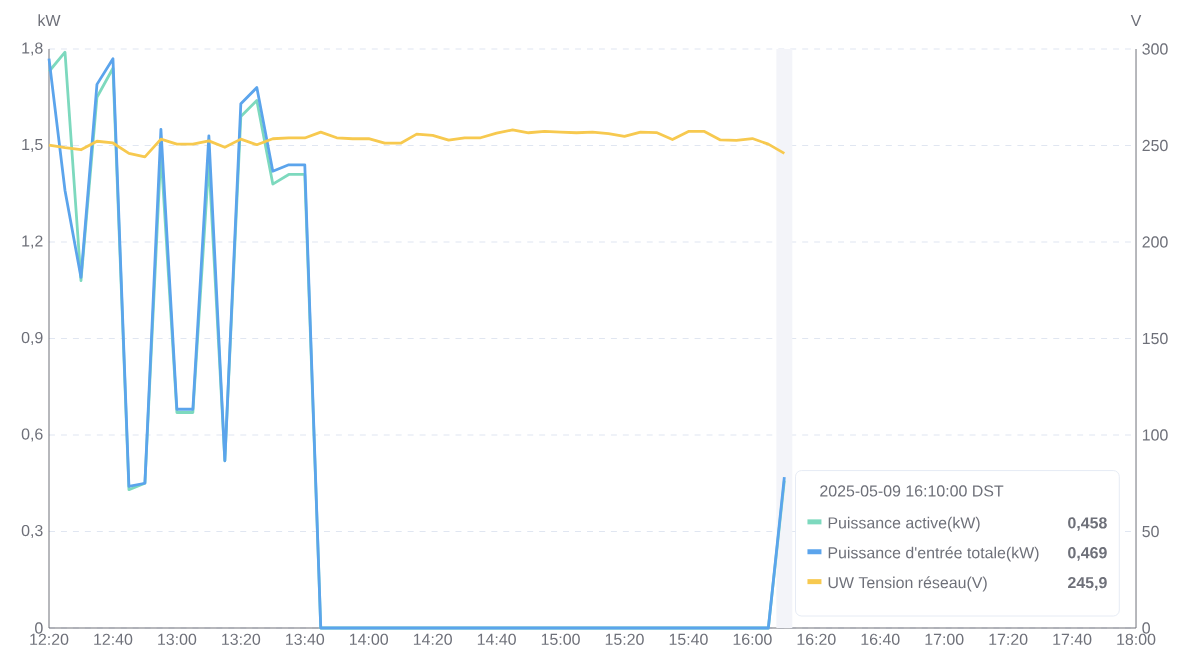  What do you see at coordinates (32, 338) in the screenshot?
I see `y-tick-label: 0,9` at bounding box center [32, 338].